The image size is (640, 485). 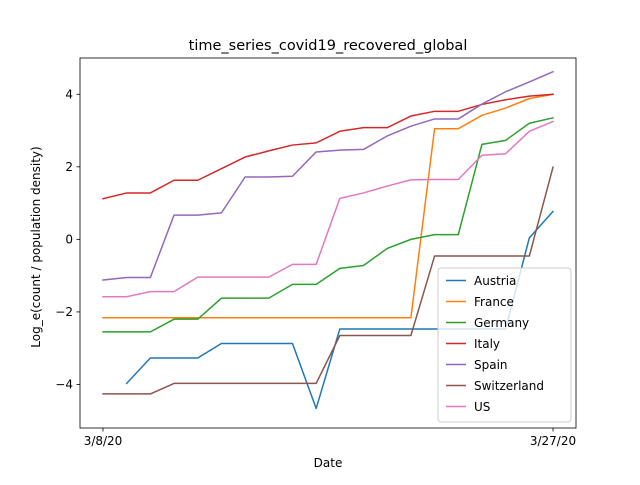 I want to click on y-tick-label: −4, so click(x=64, y=384).